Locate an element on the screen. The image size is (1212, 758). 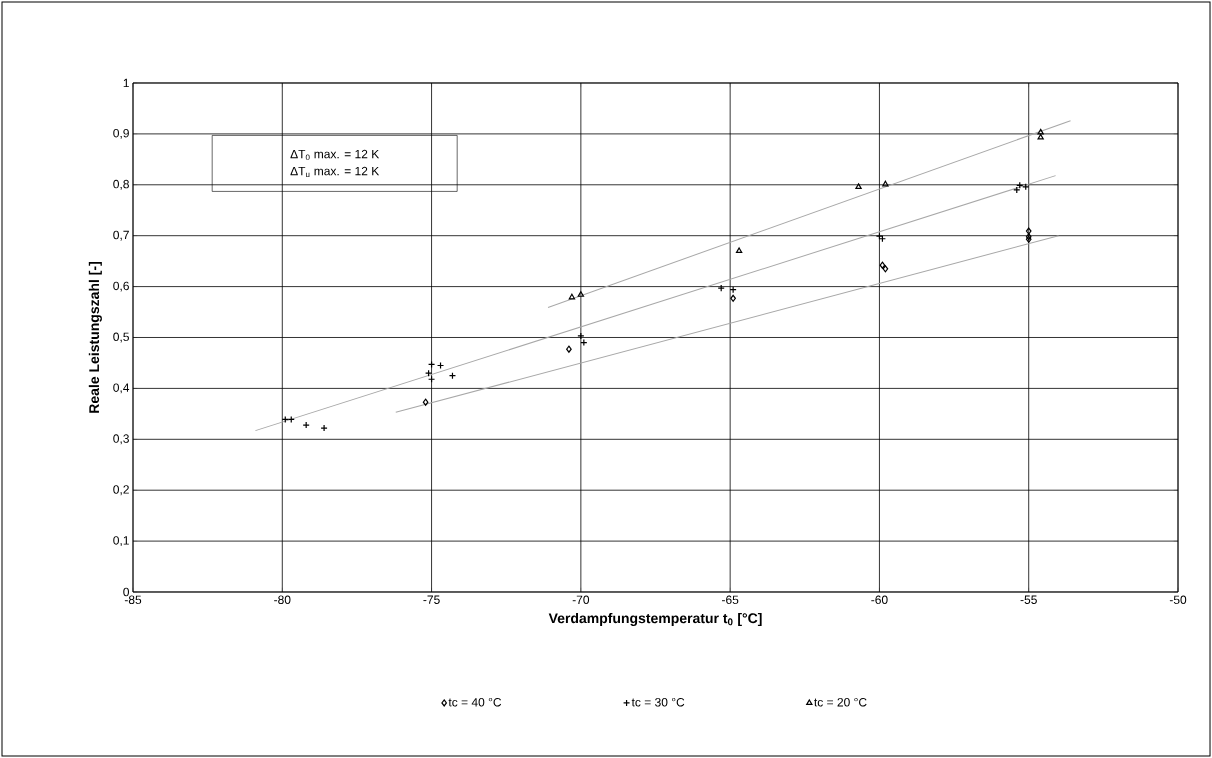
x-tick-label: -75 is located at coordinates (431, 599).